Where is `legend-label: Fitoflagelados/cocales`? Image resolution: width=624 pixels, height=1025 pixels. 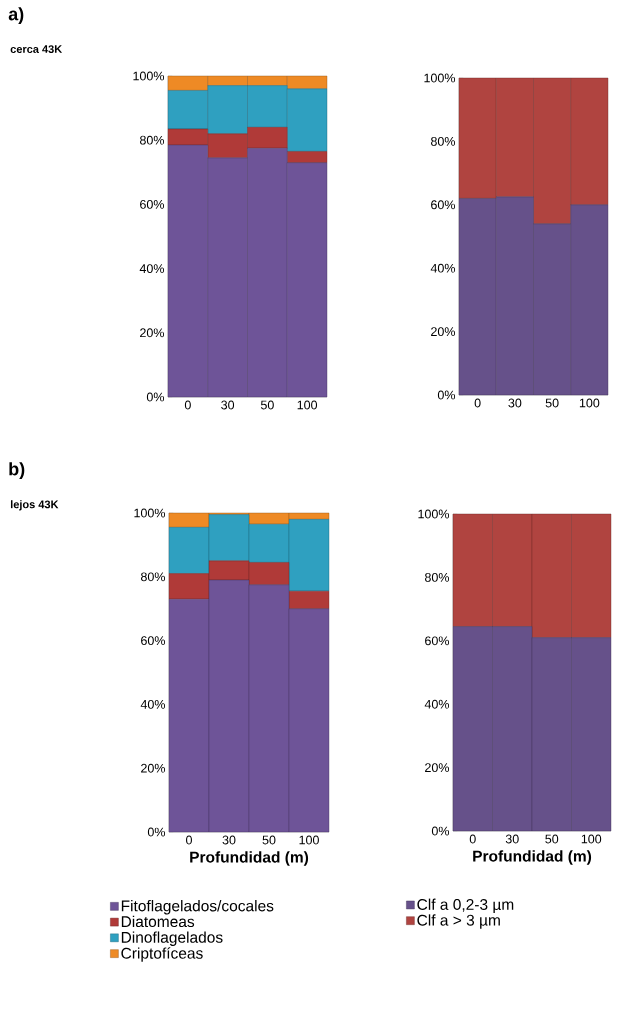
legend-label: Fitoflagelados/cocales is located at coordinates (197, 907).